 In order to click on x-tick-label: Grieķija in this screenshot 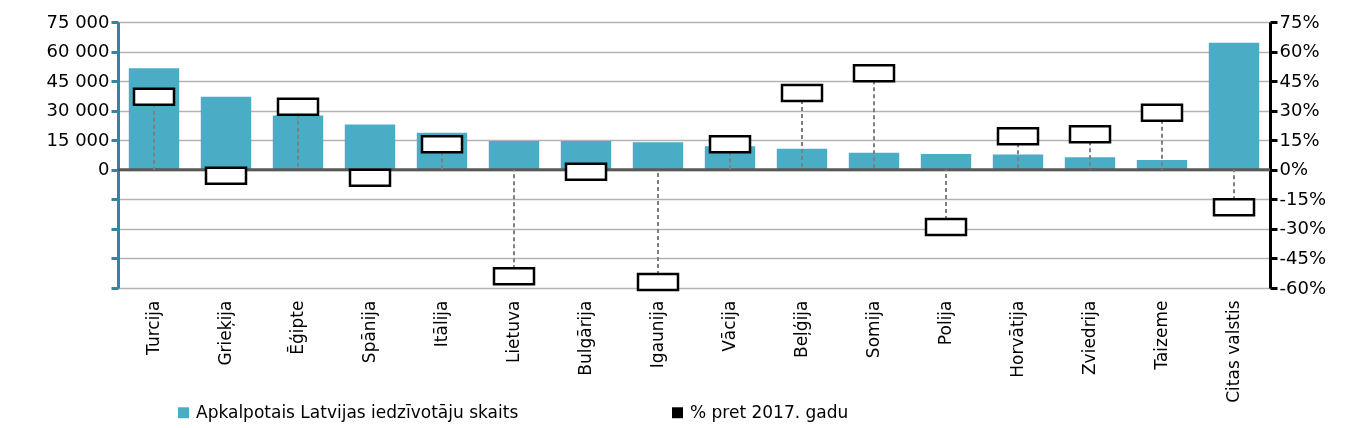, I will do `click(225, 333)`.